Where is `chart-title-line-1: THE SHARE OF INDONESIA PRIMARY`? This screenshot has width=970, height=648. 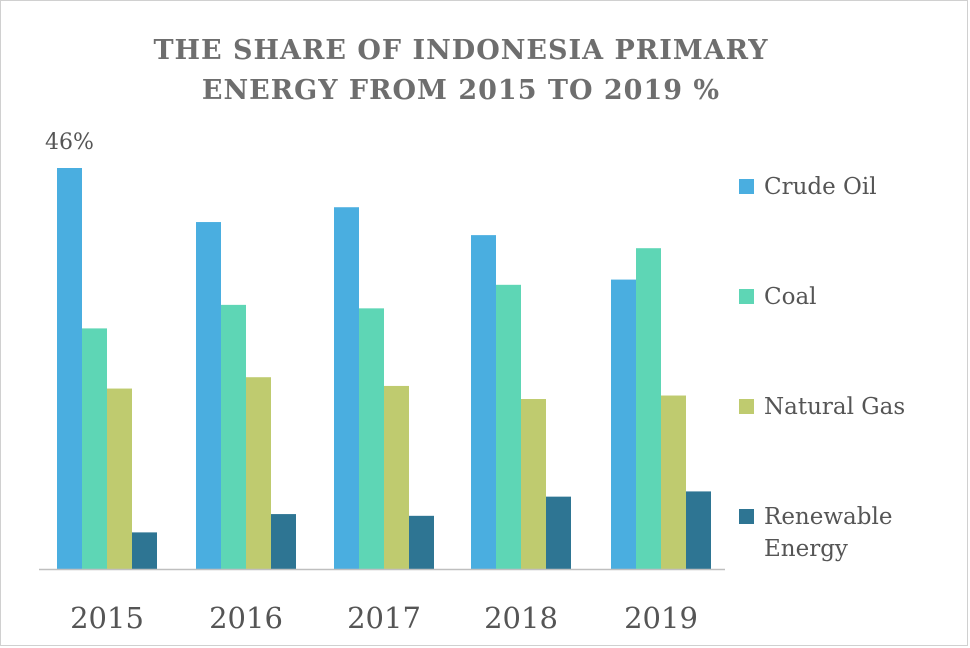
chart-title-line-1: THE SHARE OF INDONESIA PRIMARY is located at coordinates (461, 50).